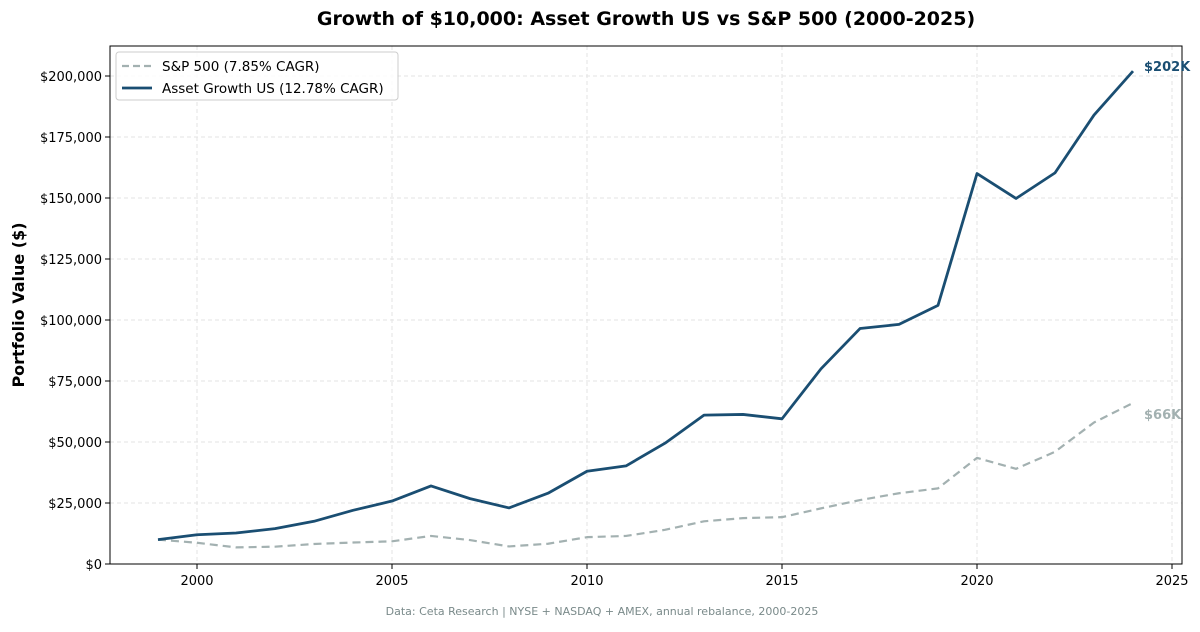 This screenshot has width=1200, height=632. What do you see at coordinates (241, 67) in the screenshot?
I see `legend-label-sp500: S&P 500 (7.85% CAGR)` at bounding box center [241, 67].